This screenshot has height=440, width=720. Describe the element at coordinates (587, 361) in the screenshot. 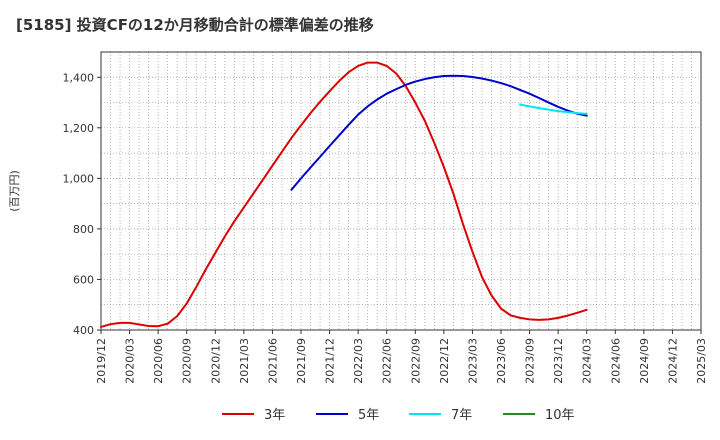

I see `x-tick-label: 2024/03` at that location.